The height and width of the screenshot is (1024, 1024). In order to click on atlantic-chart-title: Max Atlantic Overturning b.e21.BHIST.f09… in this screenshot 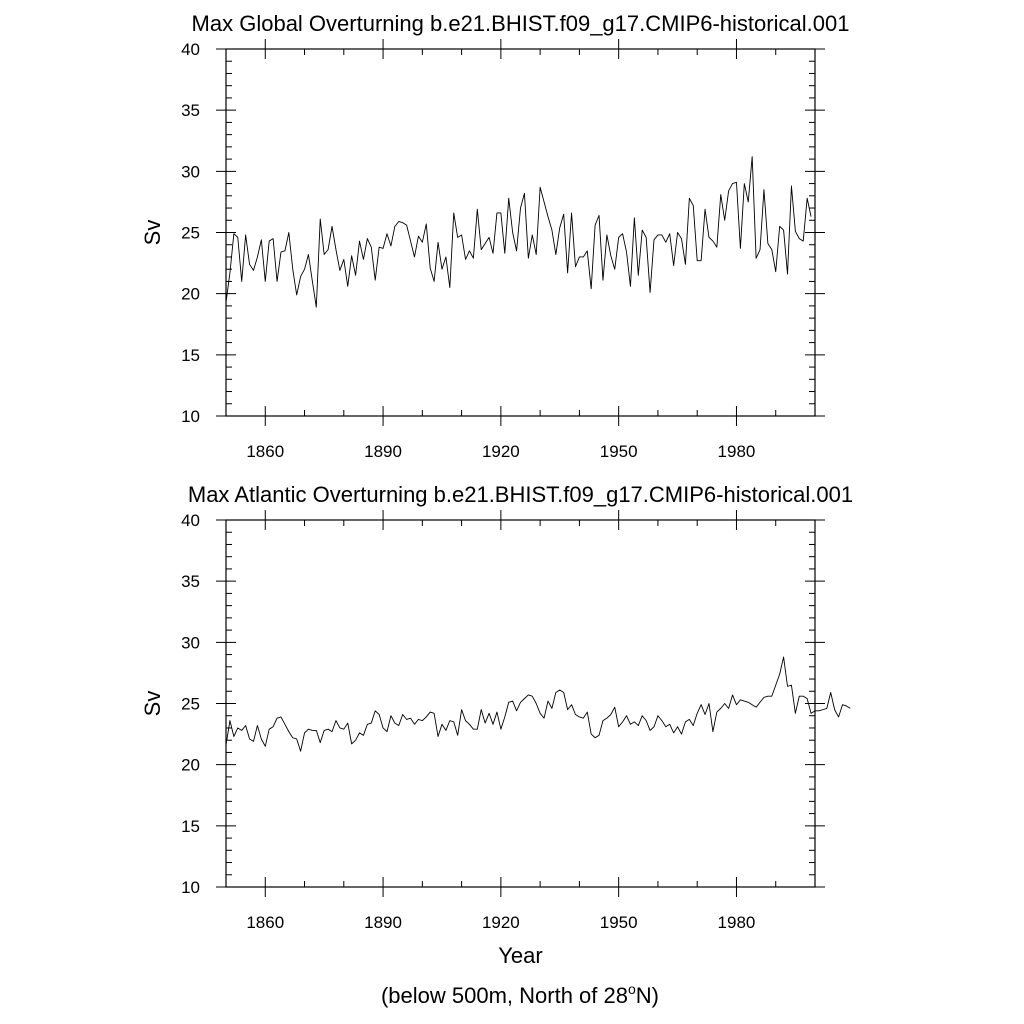, I will do `click(520, 494)`.